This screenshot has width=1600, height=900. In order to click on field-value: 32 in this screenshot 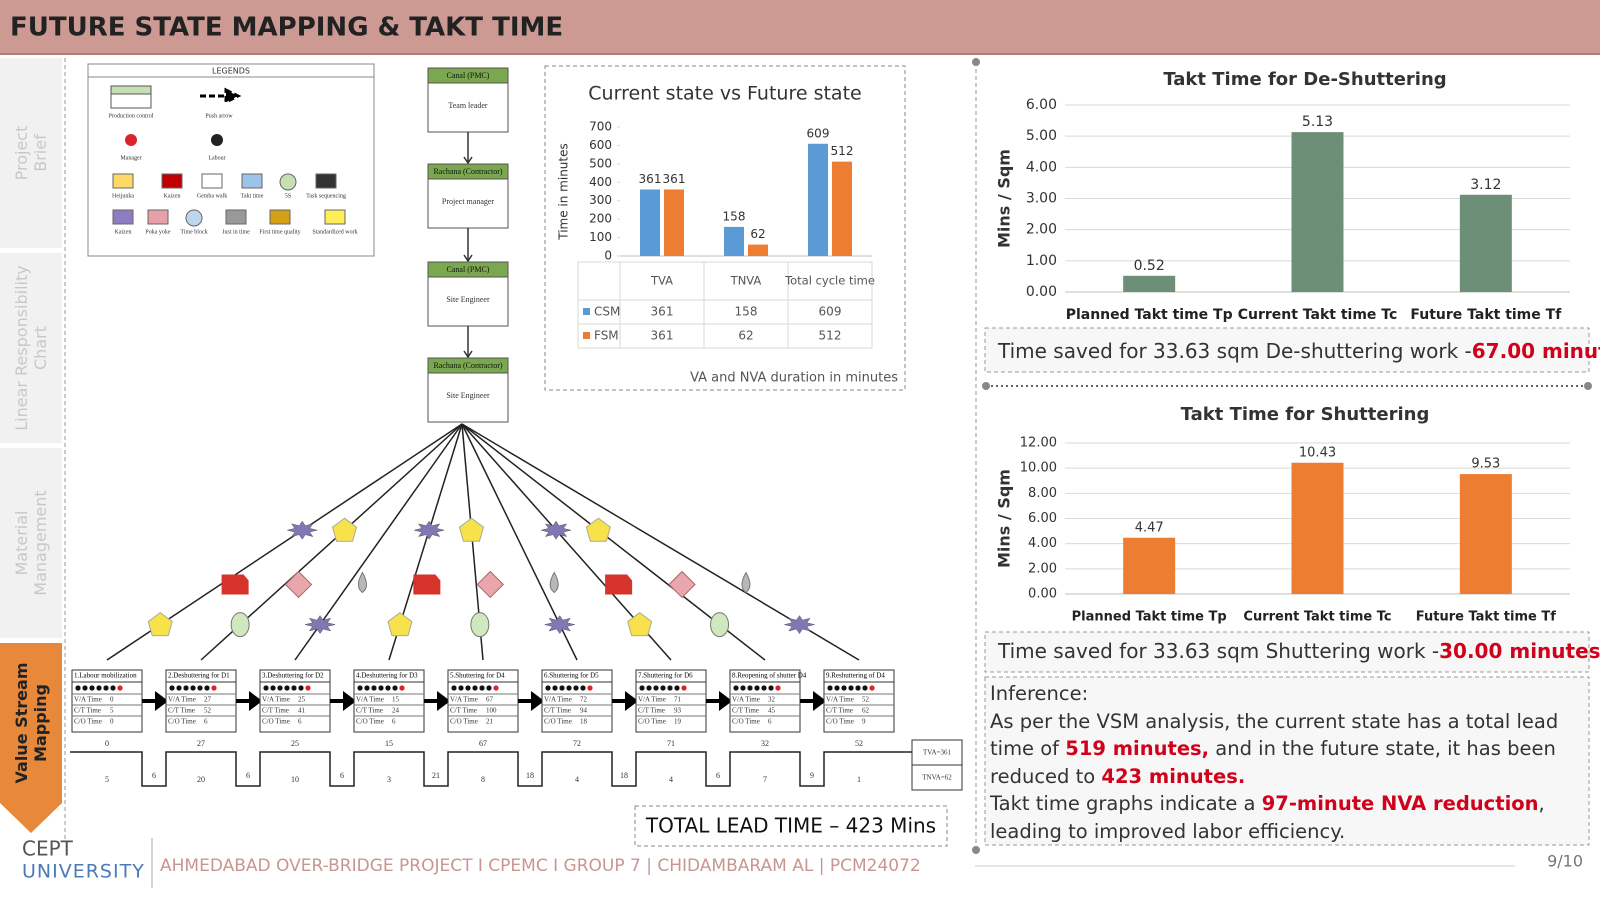, I will do `click(772, 700)`.